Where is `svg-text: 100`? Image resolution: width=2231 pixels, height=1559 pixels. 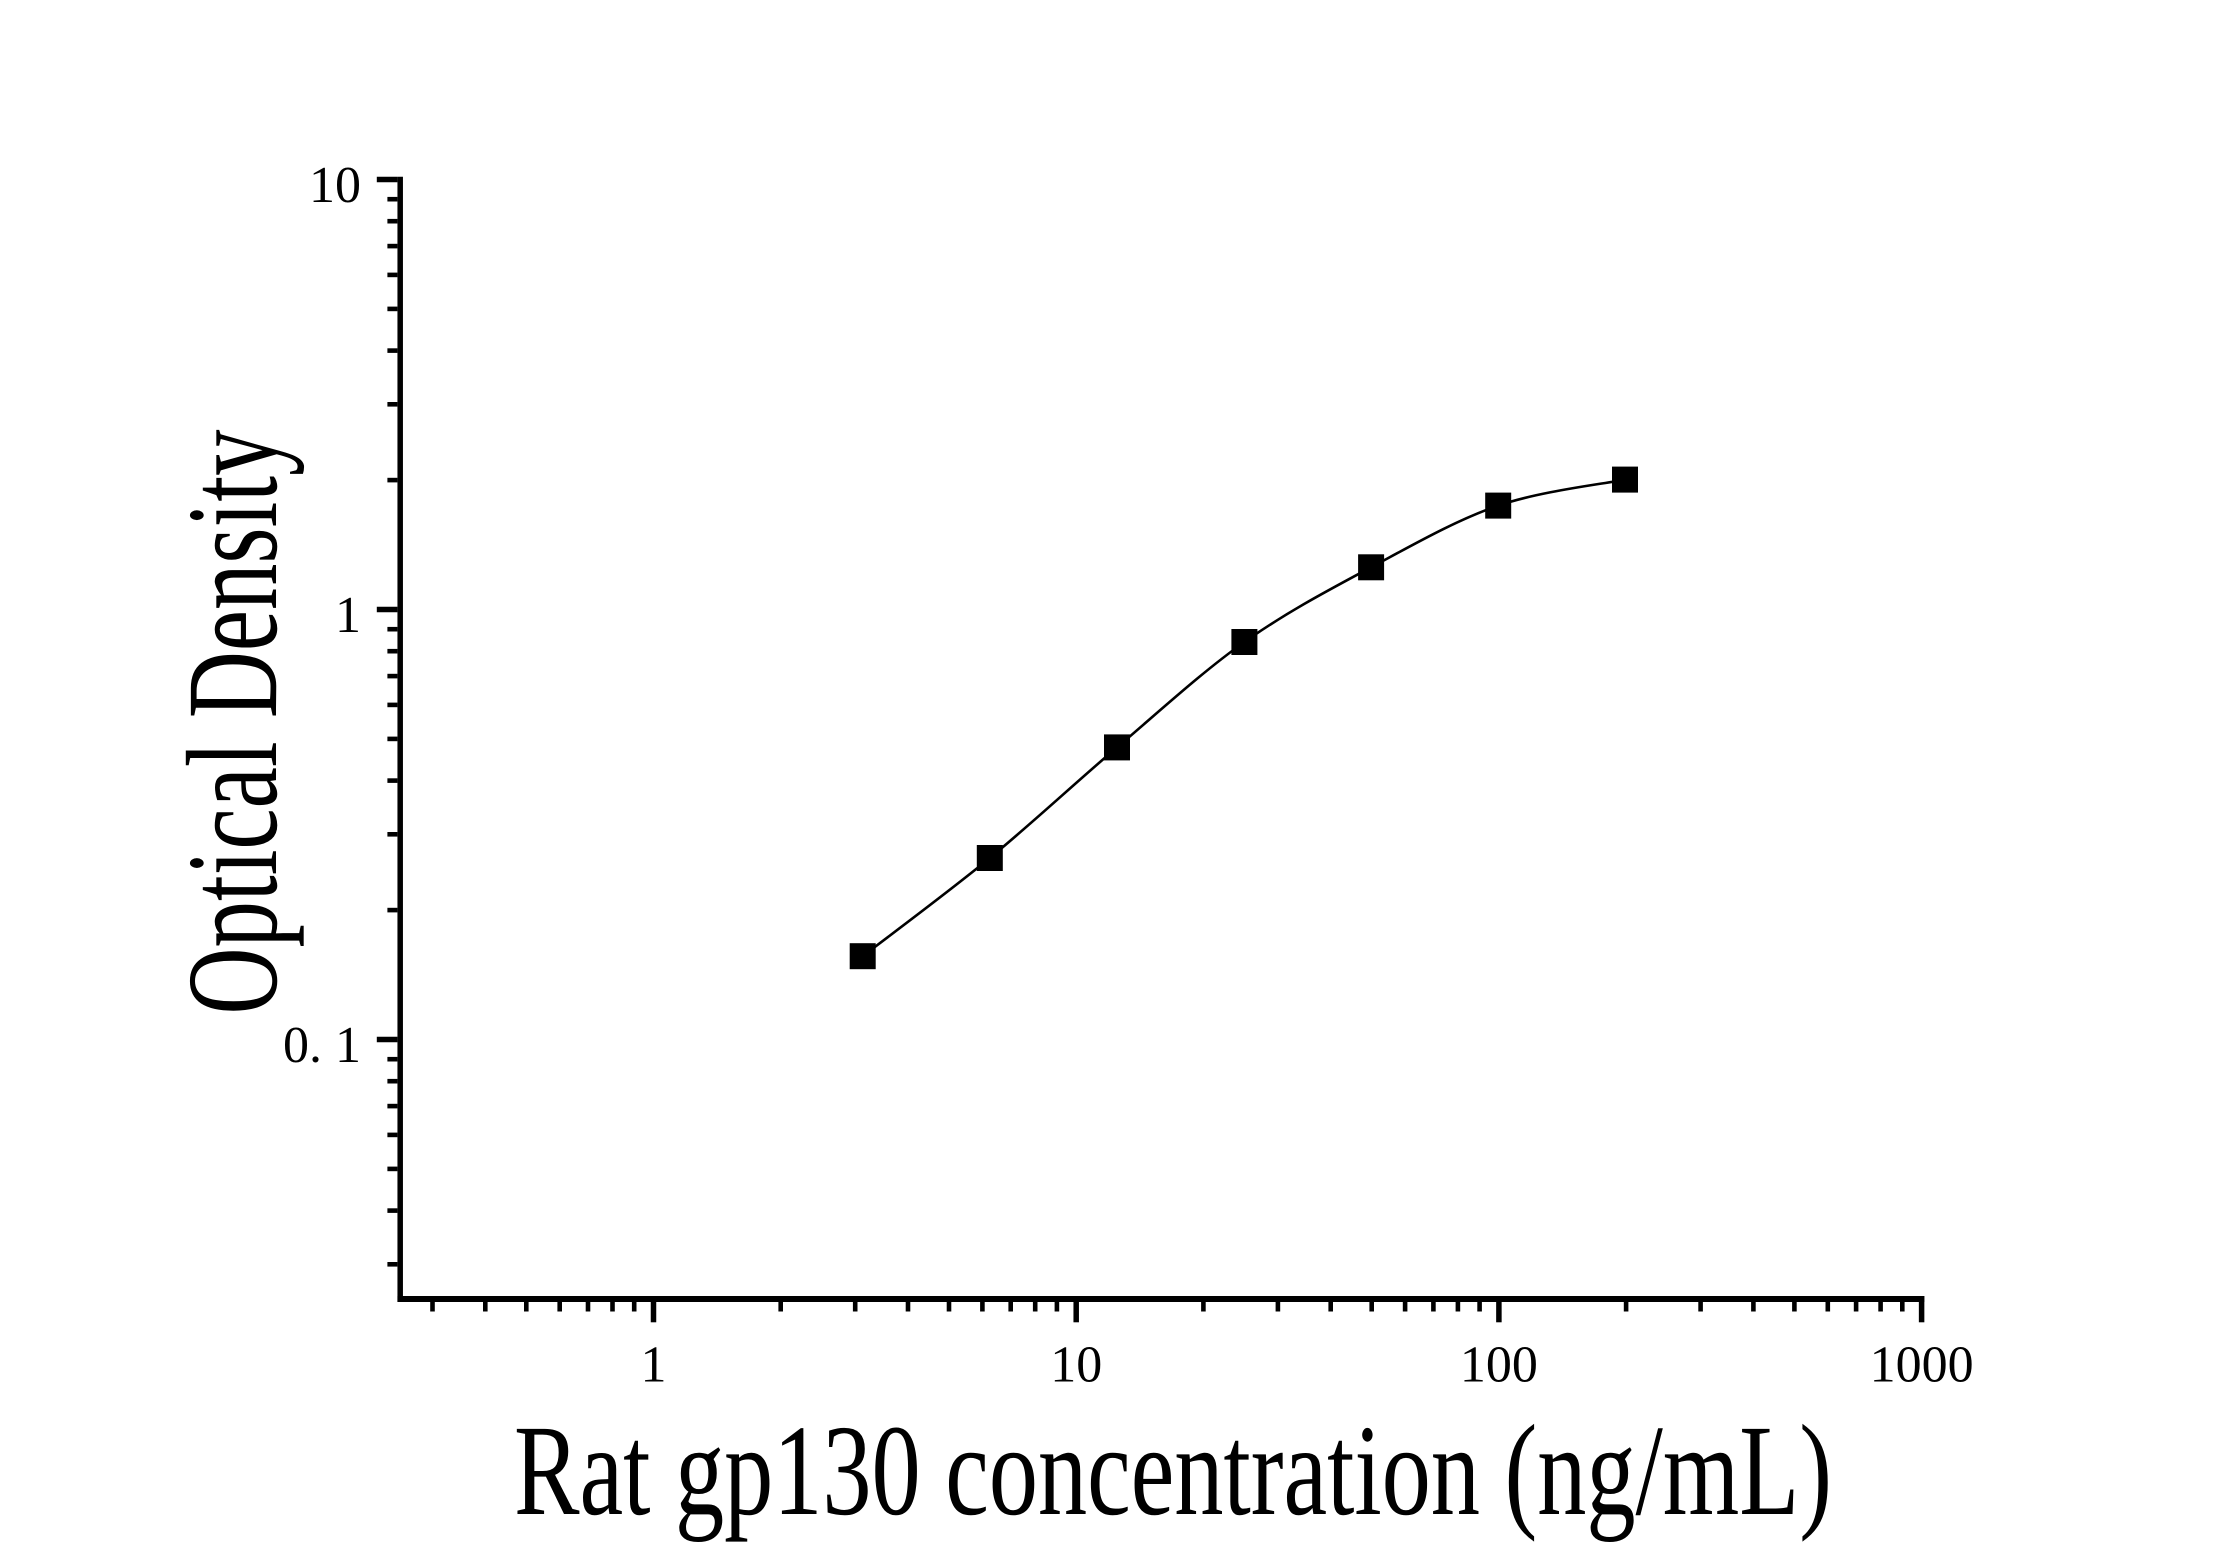 svg-text: 100 is located at coordinates (1499, 1365).